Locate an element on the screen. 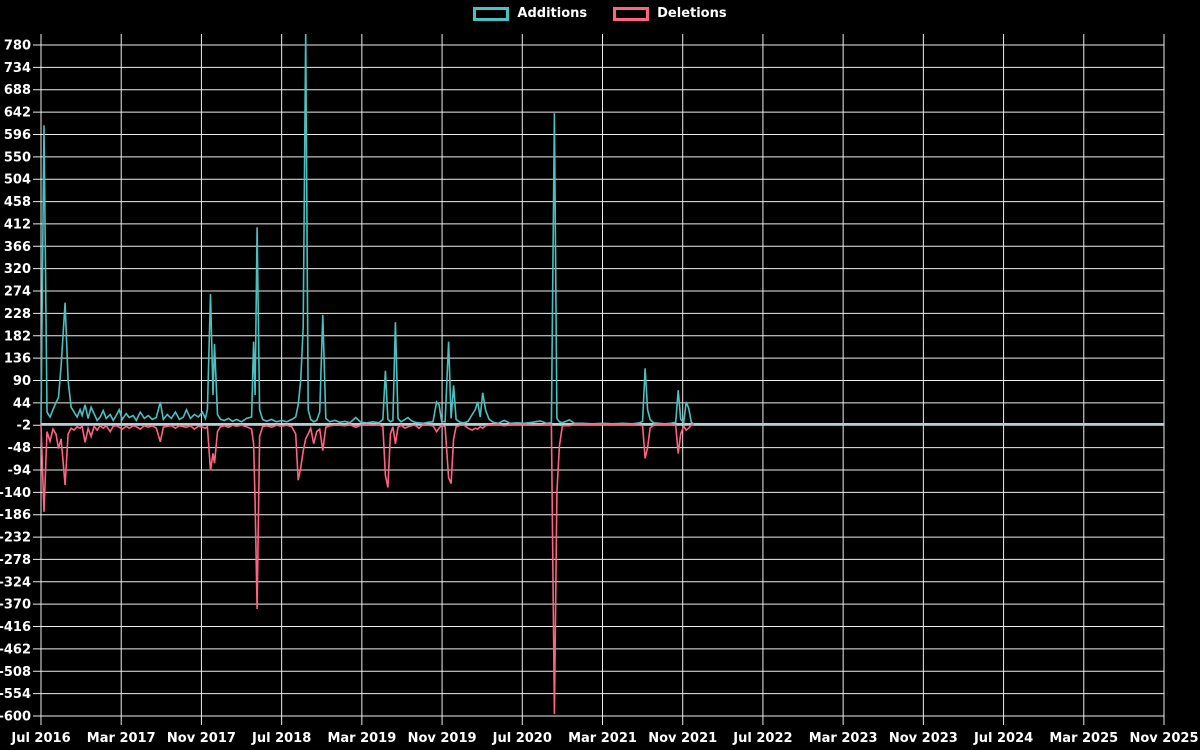  chart-legend: Additions Deletions is located at coordinates (600, 13).